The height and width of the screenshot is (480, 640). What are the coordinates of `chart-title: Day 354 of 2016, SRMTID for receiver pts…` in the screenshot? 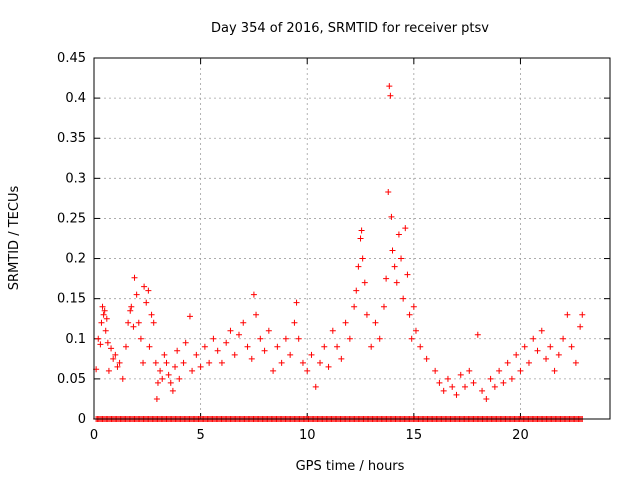 It's located at (350, 28).